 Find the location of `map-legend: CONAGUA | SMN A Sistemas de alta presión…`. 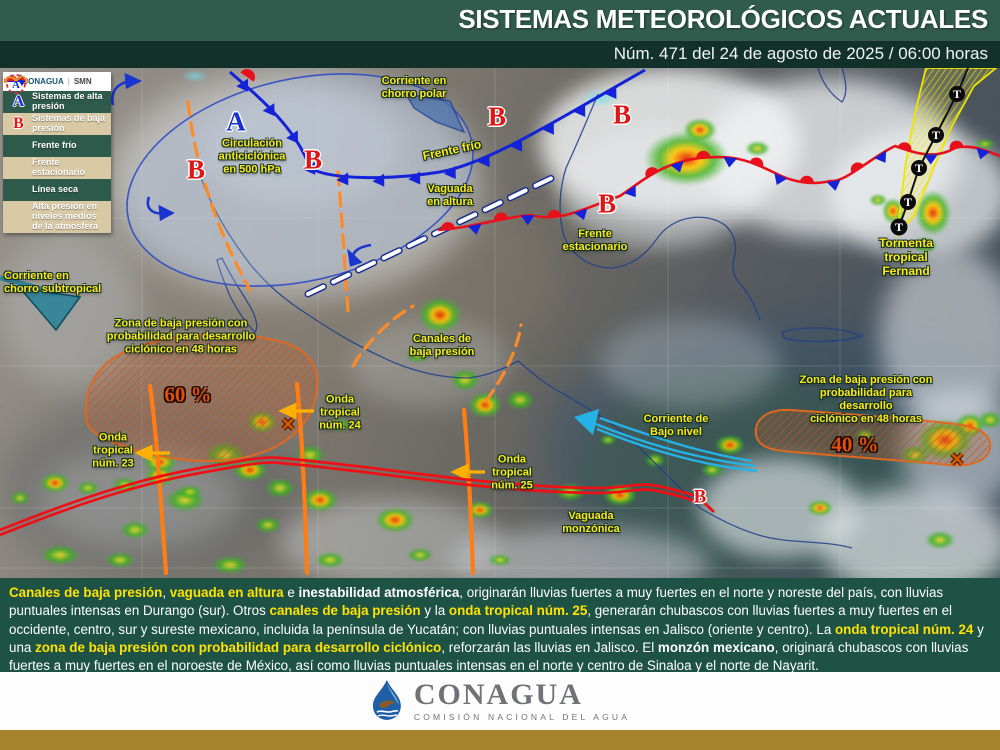

map-legend: CONAGUA | SMN A Sistemas de alta presión… is located at coordinates (57, 152).